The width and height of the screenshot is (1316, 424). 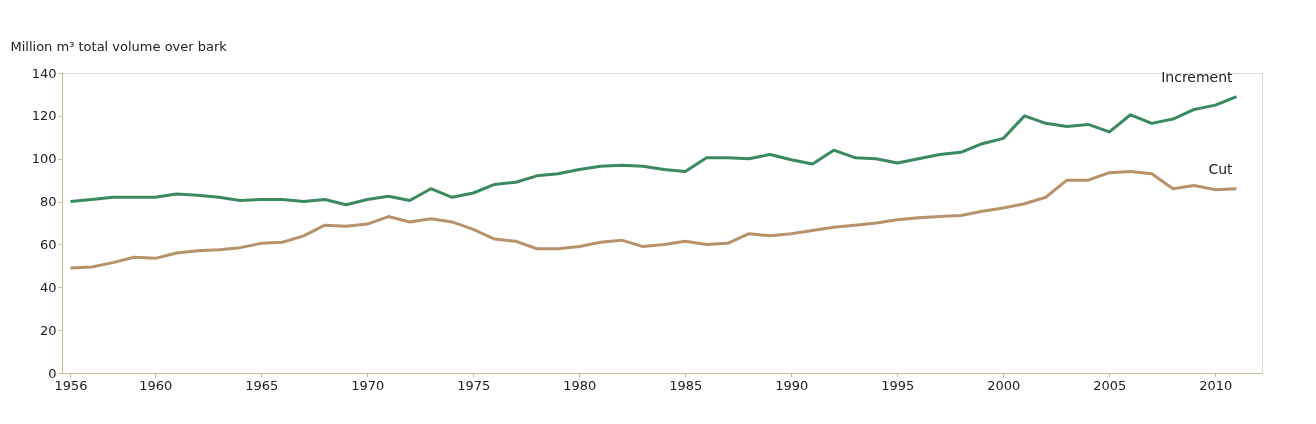 I want to click on x-tick-label: 1990, so click(x=792, y=385).